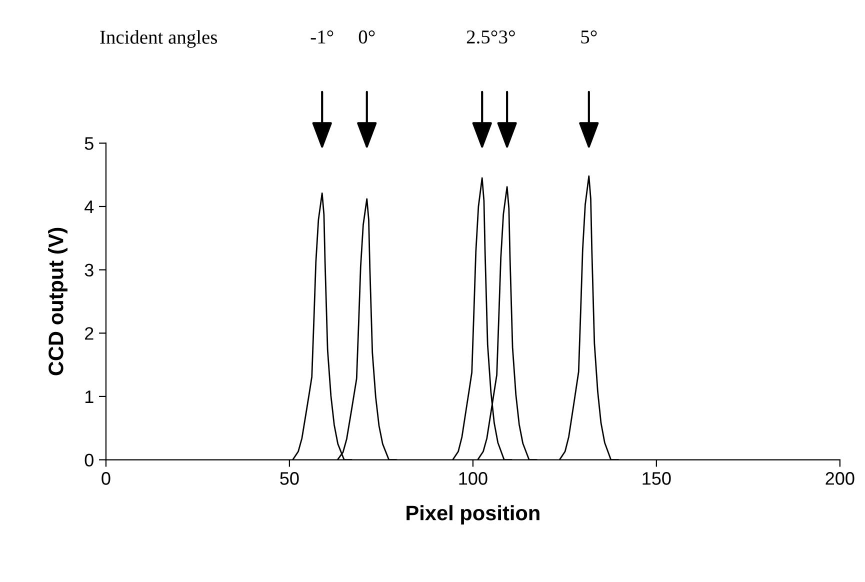 The width and height of the screenshot is (865, 582). What do you see at coordinates (159, 39) in the screenshot?
I see `text: Incident angles` at bounding box center [159, 39].